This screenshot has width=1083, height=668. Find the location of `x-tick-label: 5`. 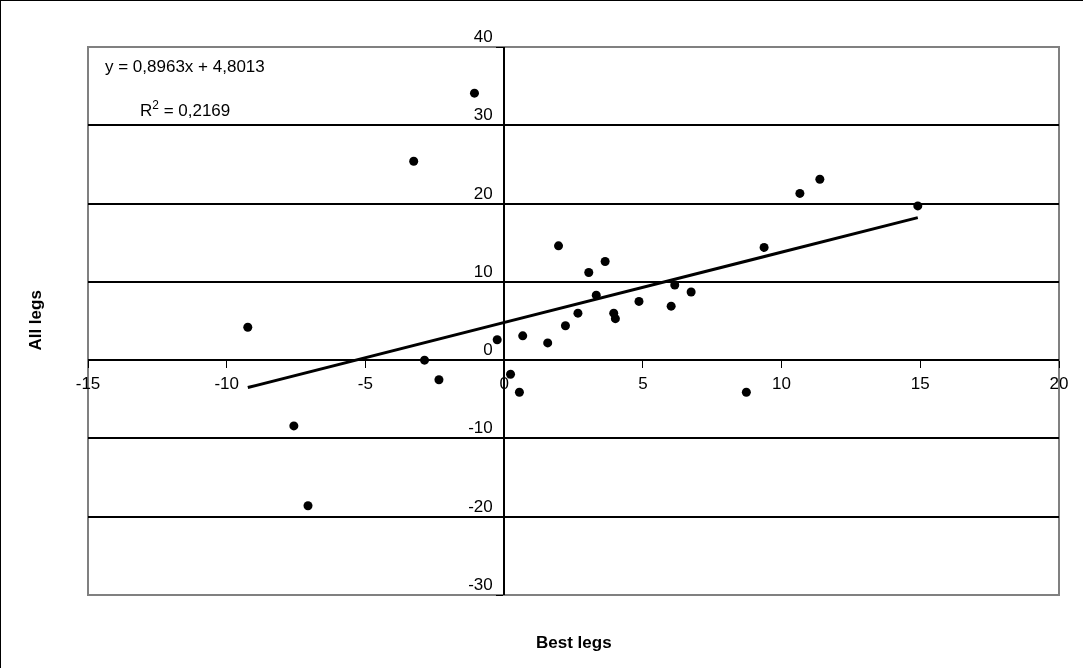

x-tick-label: 5 is located at coordinates (643, 383).